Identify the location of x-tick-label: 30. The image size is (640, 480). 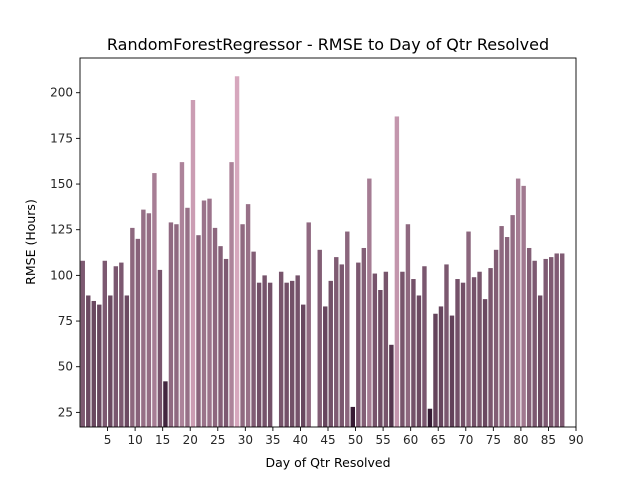
(245, 440).